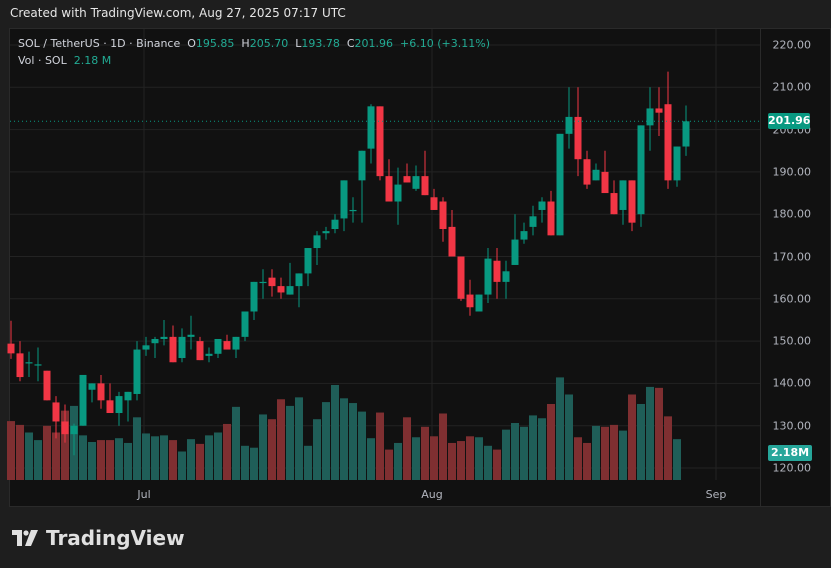 This screenshot has height=568, width=831. Describe the element at coordinates (792, 468) in the screenshot. I see `price-tick: 120.00` at that location.